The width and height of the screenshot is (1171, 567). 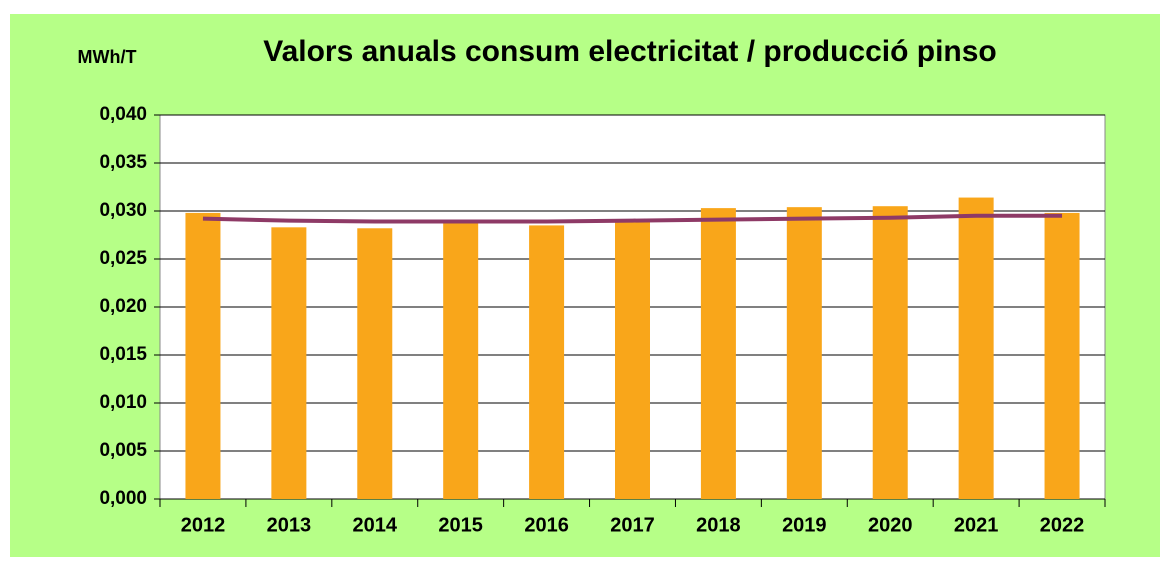 What do you see at coordinates (632, 525) in the screenshot?
I see `x-tick-label: 2017` at bounding box center [632, 525].